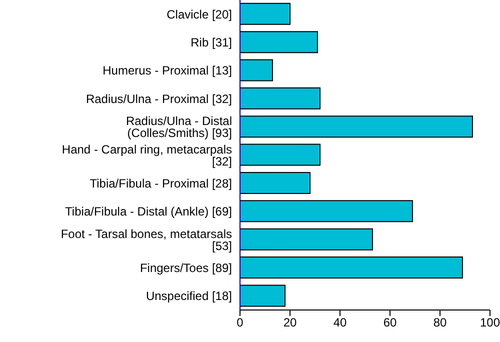 The height and width of the screenshot is (342, 500). What do you see at coordinates (340, 323) in the screenshot?
I see `x-tick-label: 40` at bounding box center [340, 323].